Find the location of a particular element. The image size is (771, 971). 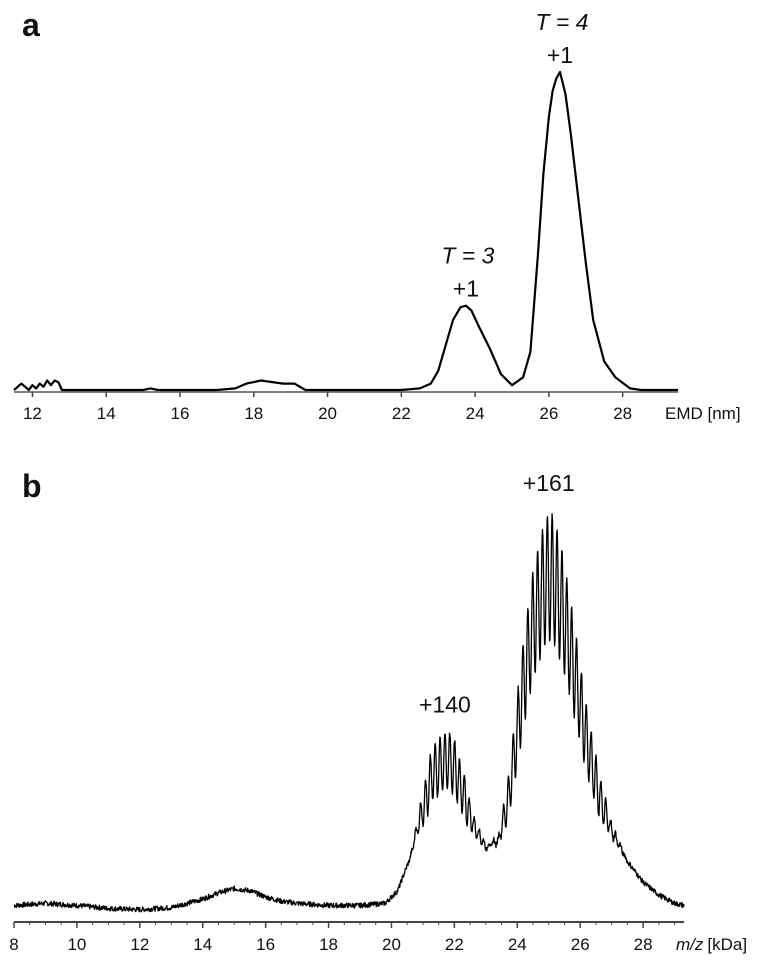

panel-b-tick-label-22: 22 is located at coordinates (454, 944).